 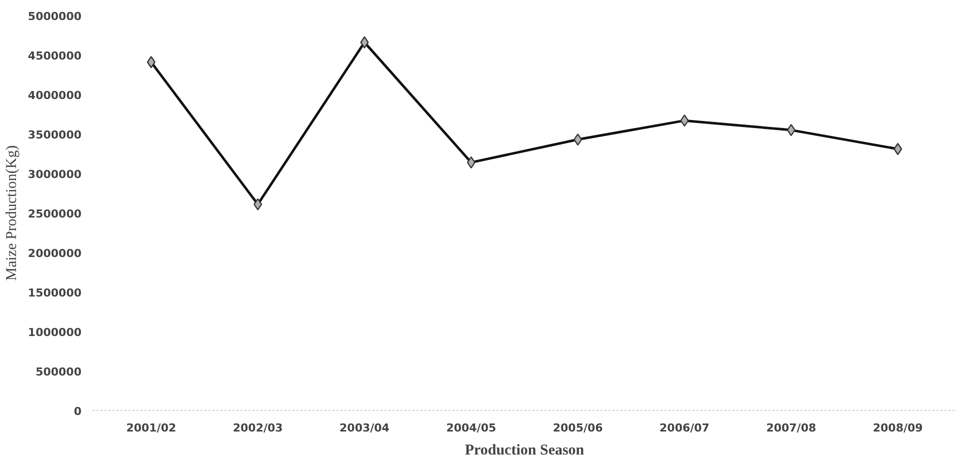 I want to click on y-tick-label: 3500000, so click(x=55, y=135).